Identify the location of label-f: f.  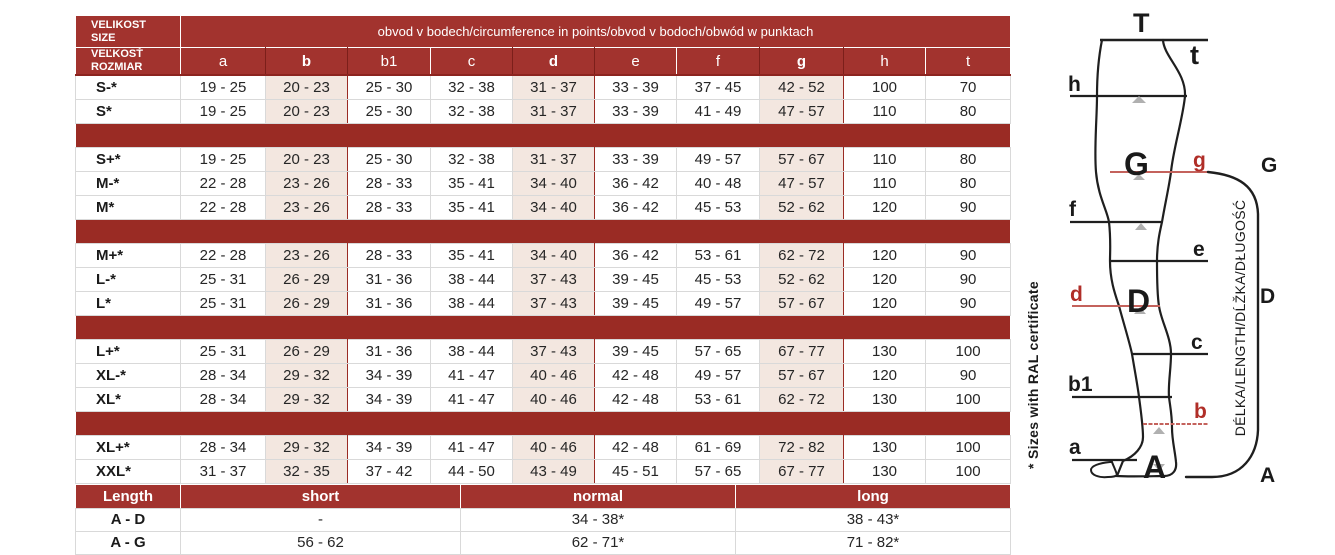
(1073, 209).